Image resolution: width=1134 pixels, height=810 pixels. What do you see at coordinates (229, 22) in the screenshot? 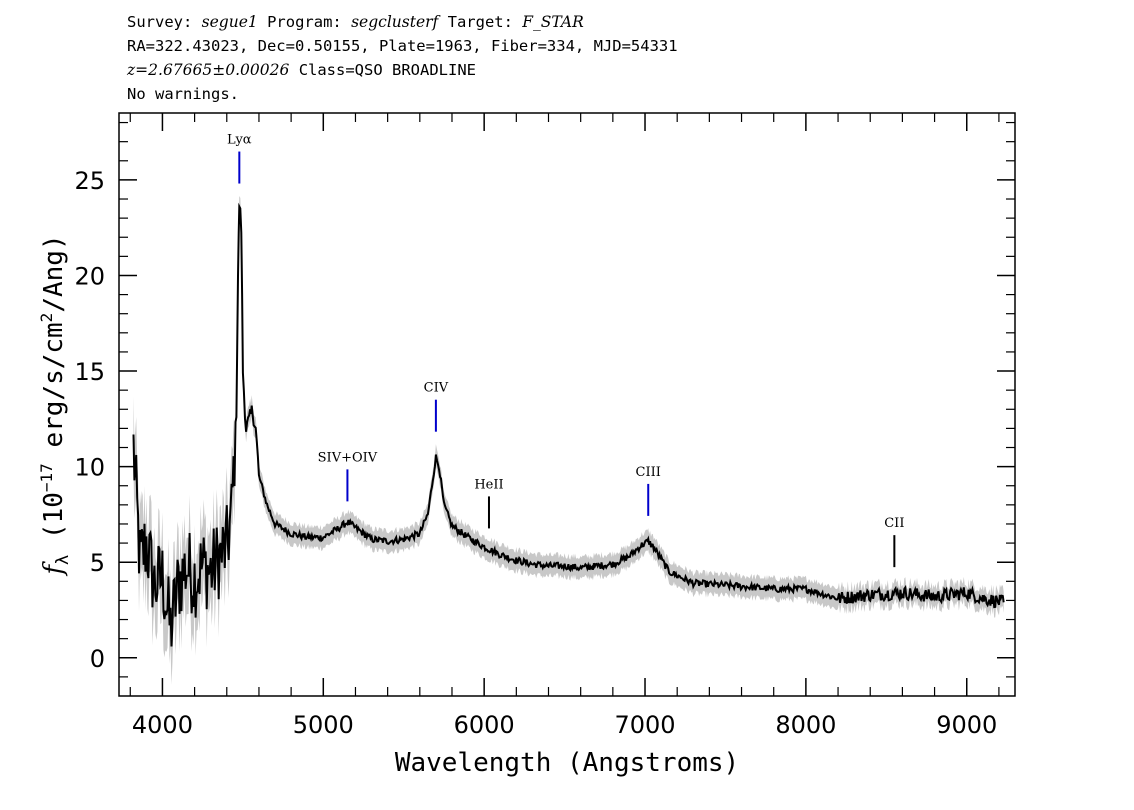
I see `survey-value: segue1` at bounding box center [229, 22].